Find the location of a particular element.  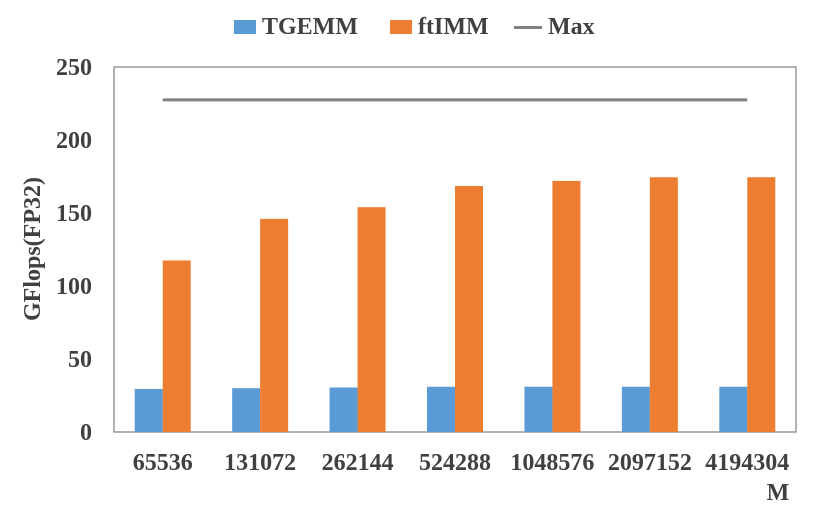

legend-item-tgemm: TGEMM is located at coordinates (296, 27).